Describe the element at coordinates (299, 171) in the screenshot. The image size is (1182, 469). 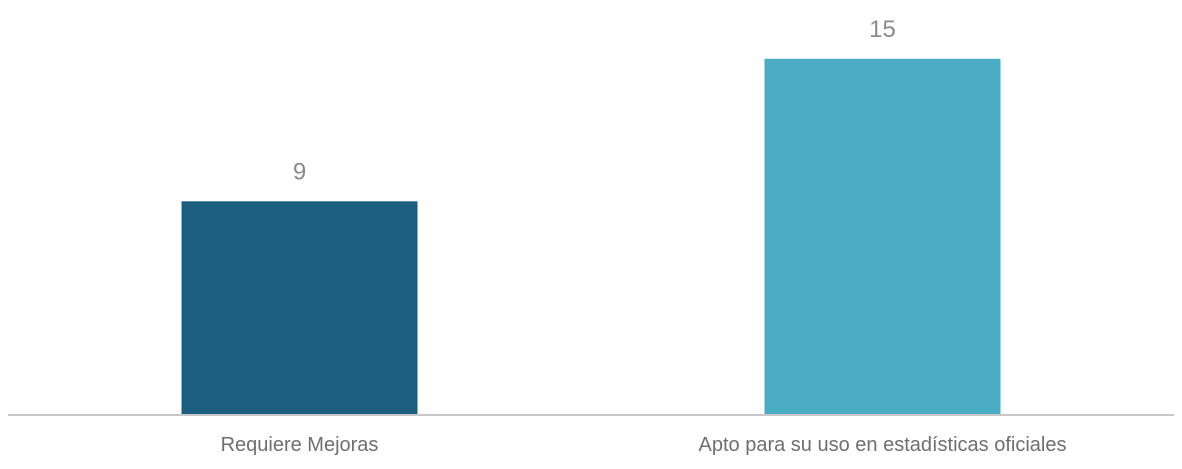
I see `value-label-1: 9` at that location.